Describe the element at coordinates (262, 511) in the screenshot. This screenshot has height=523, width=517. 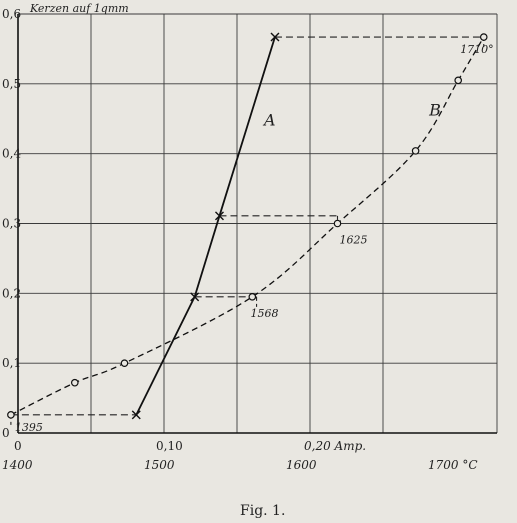
I see `figure-caption: Fig. 1.` at that location.